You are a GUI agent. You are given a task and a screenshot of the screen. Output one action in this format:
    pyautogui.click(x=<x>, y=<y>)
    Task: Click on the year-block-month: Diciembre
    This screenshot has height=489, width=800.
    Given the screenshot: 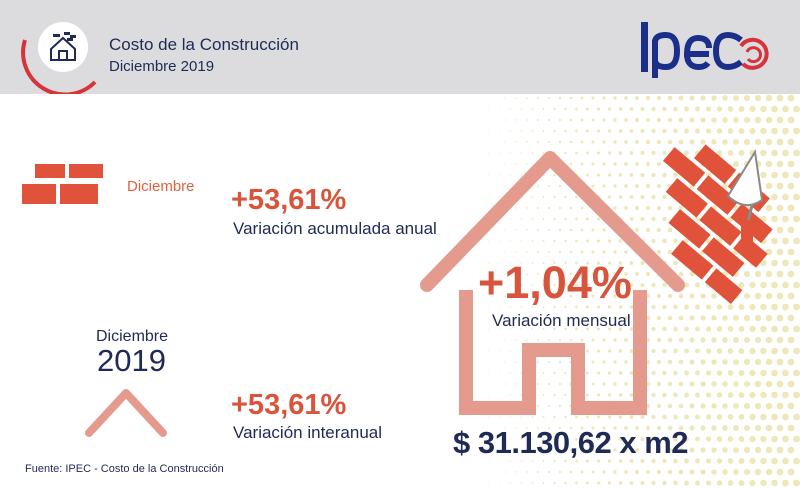 What is the action you would take?
    pyautogui.click(x=132, y=336)
    